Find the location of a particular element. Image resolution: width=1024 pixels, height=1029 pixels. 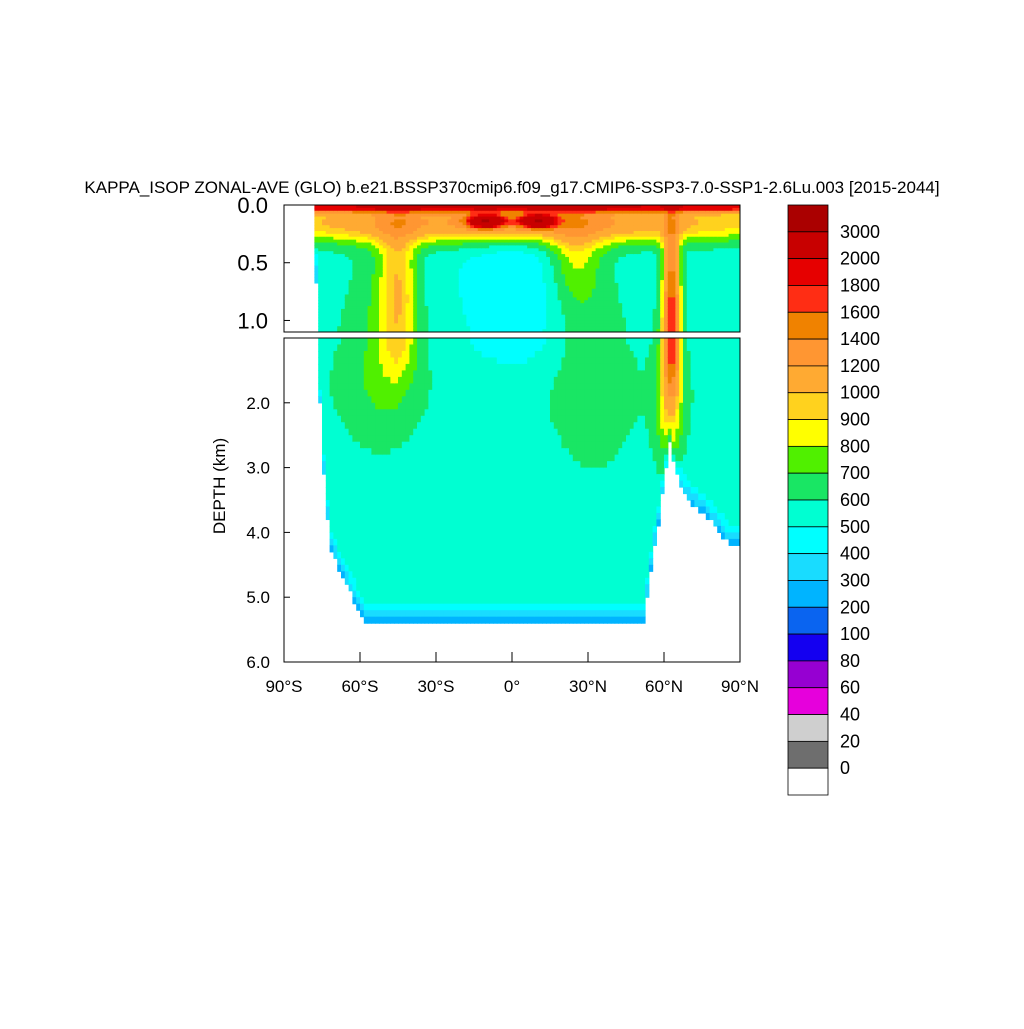

y-axis-label: DEPTH (km) is located at coordinates (219, 486).